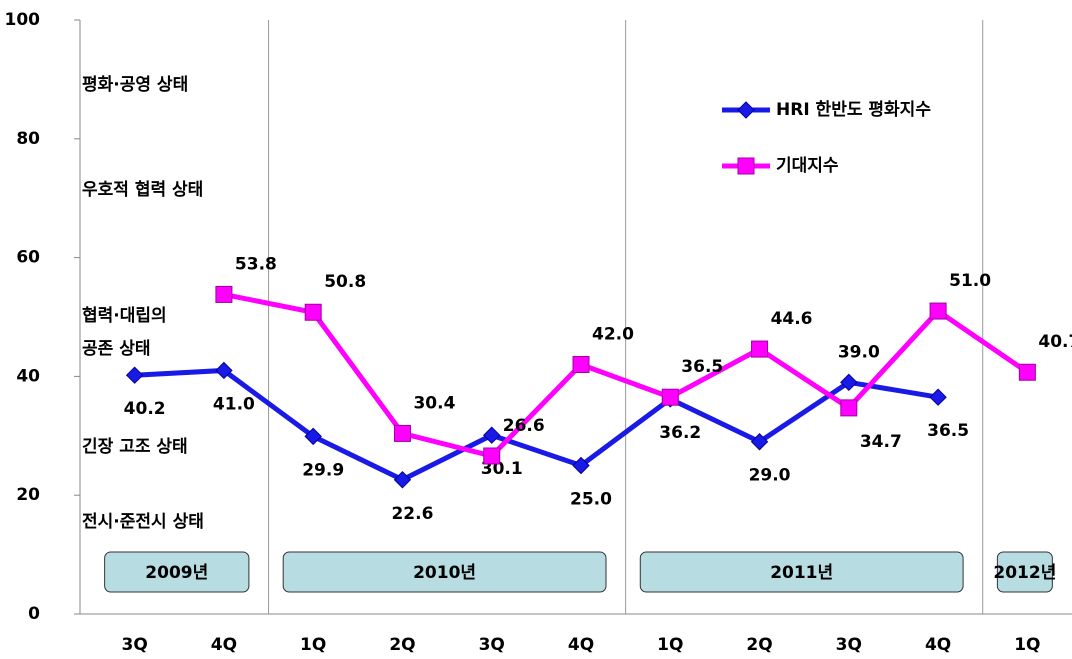 Image resolution: width=1072 pixels, height=659 pixels. What do you see at coordinates (792, 319) in the screenshot?
I see `value-label: 44.6` at bounding box center [792, 319].